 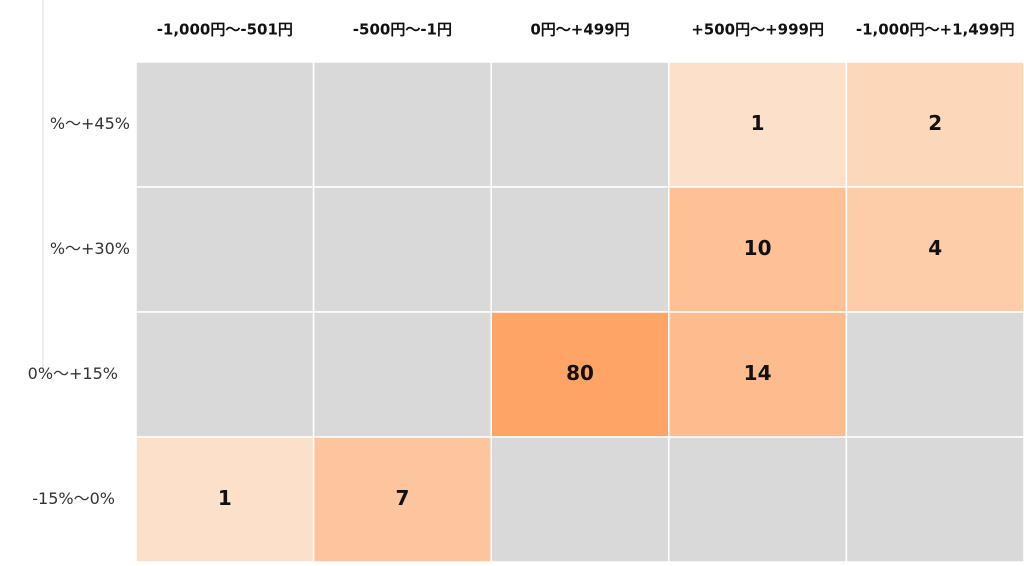 What do you see at coordinates (580, 373) in the screenshot?
I see `cell-value: 80` at bounding box center [580, 373].